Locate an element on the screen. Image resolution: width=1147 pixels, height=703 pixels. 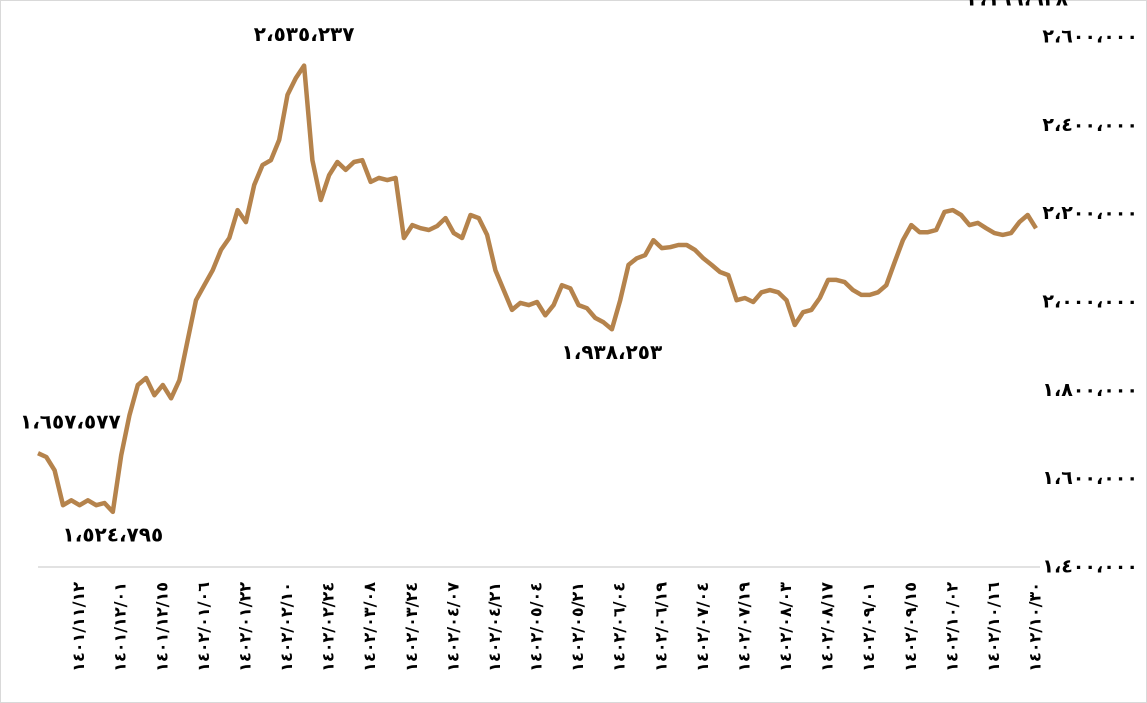
data-label: ١،٦٥٧،٥٧٧ is located at coordinates (70, 422).